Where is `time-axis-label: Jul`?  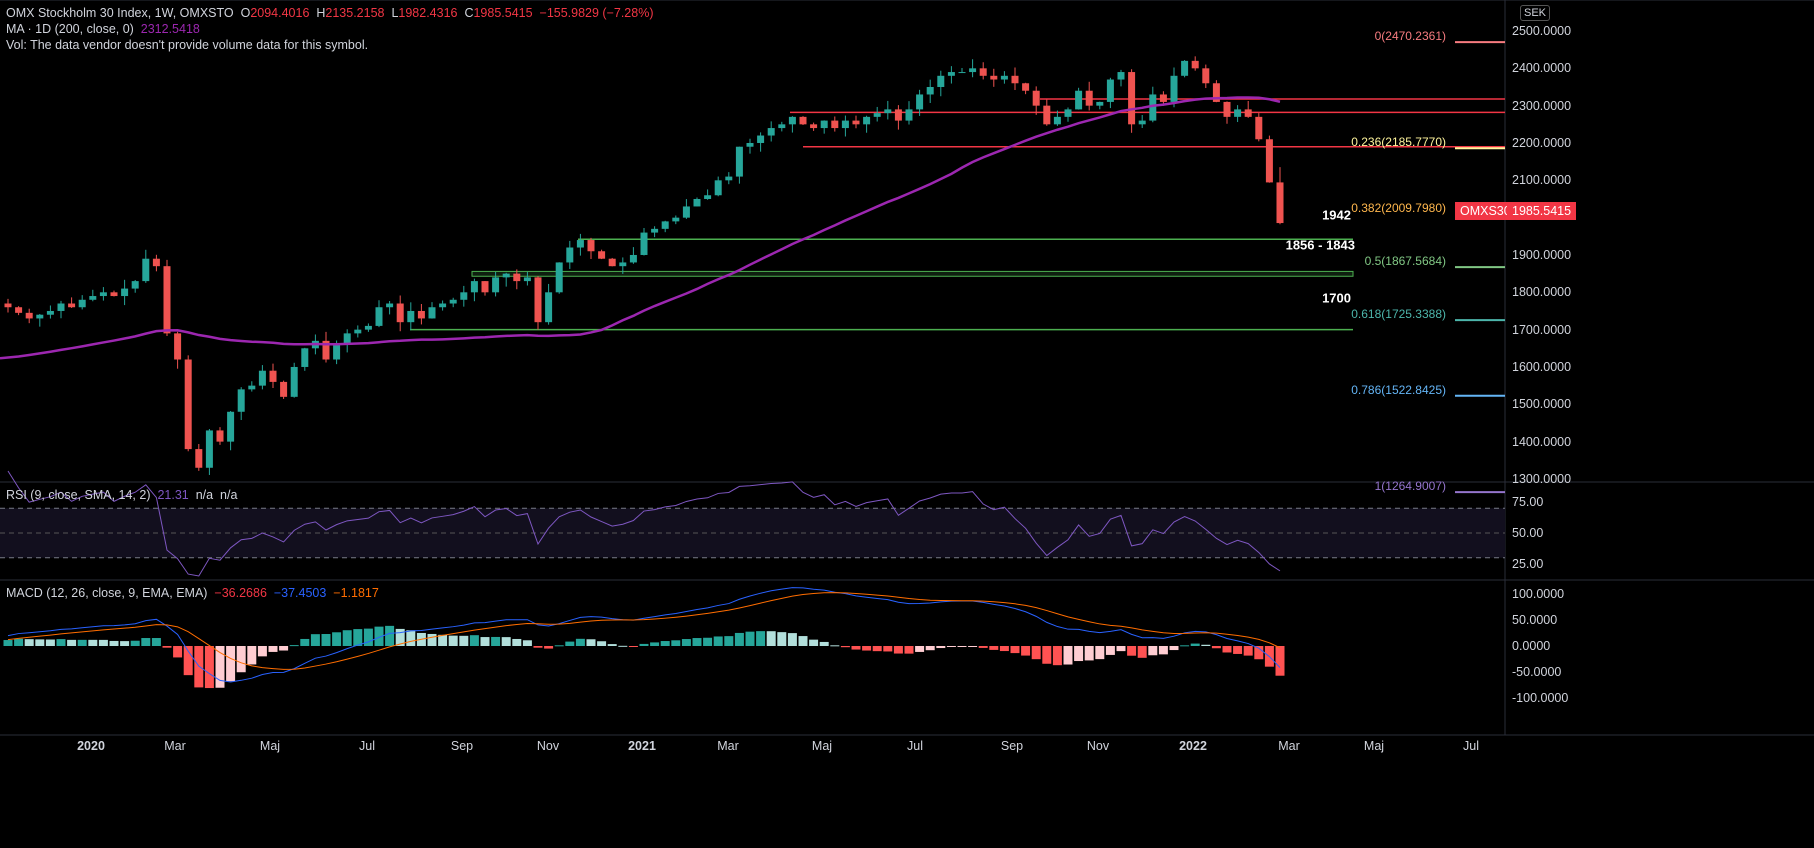
time-axis-label: Jul is located at coordinates (367, 746).